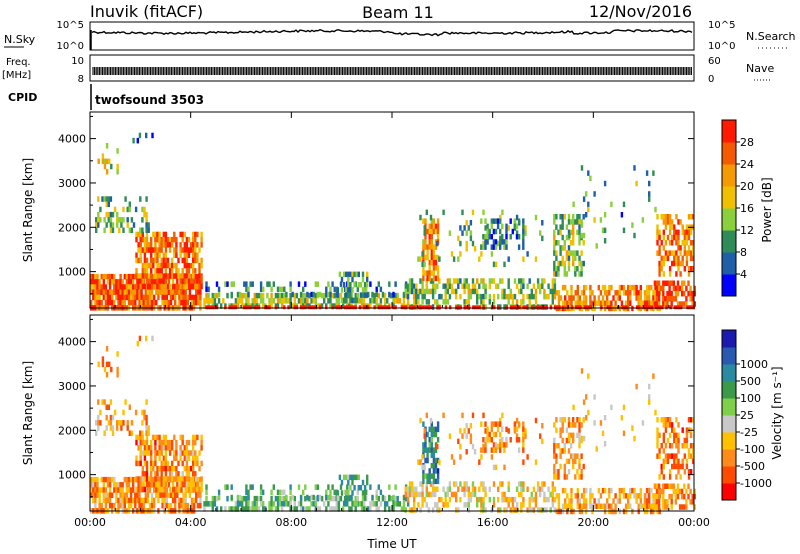 The image size is (800, 554). I want to click on nsky-top-tick: 10^5, so click(70, 25).